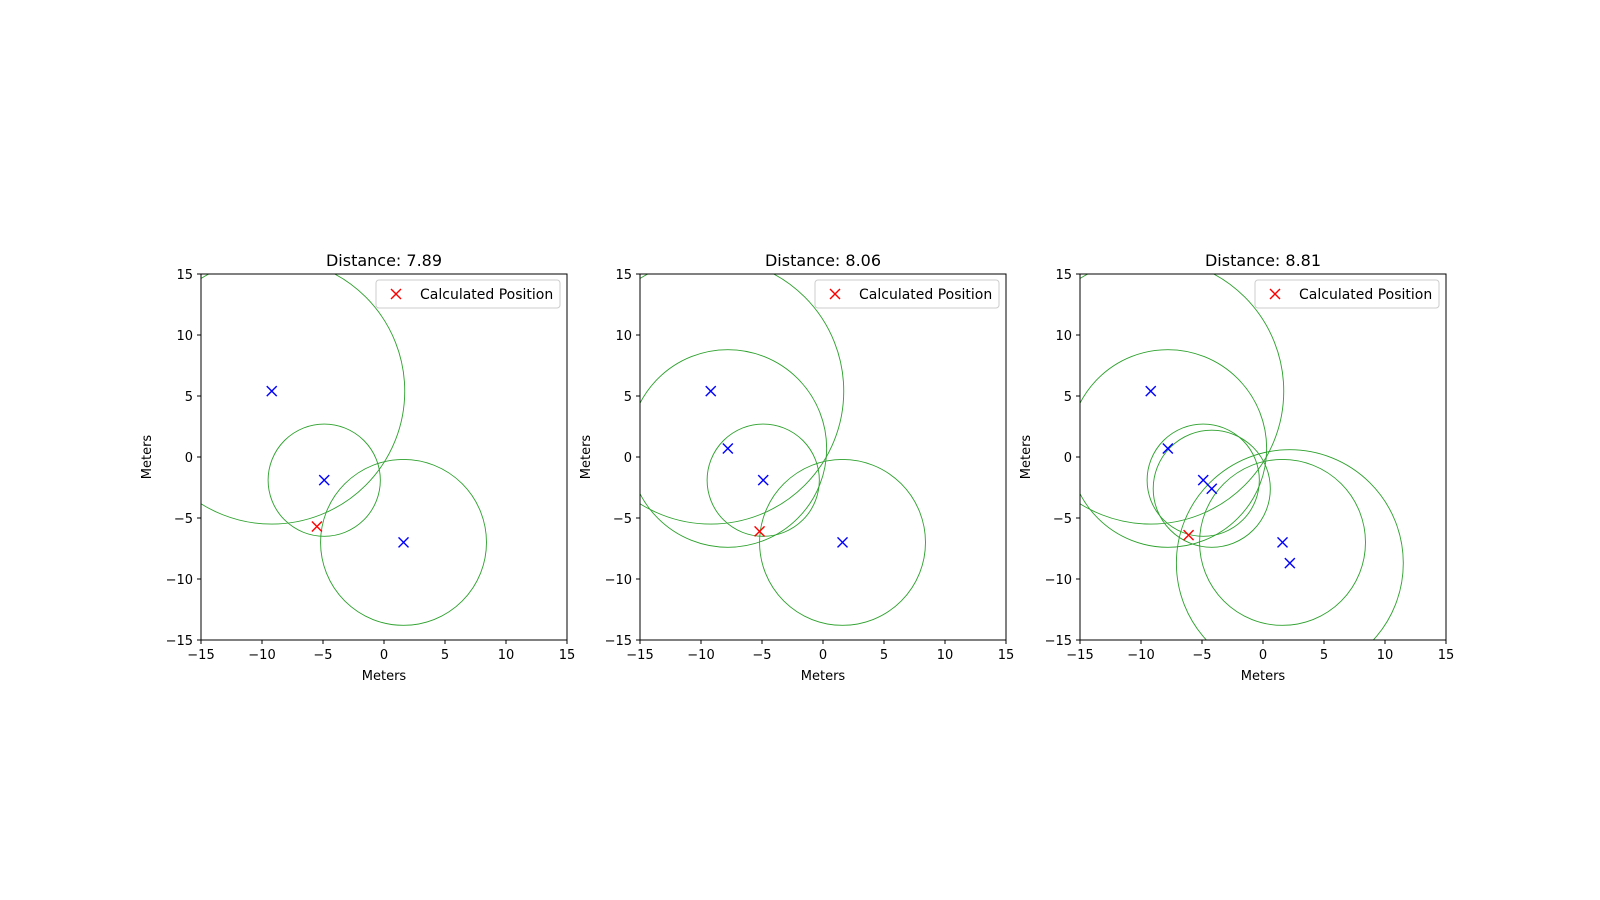 Image resolution: width=1600 pixels, height=900 pixels. I want to click on chart-title: Distance: 8.81, so click(1263, 260).